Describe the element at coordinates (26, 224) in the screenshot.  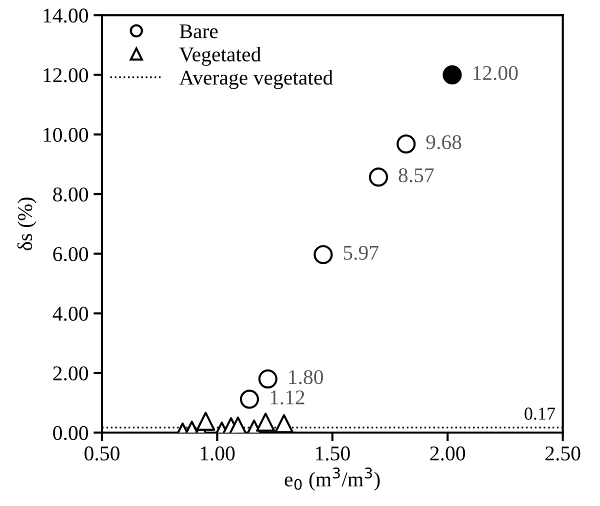
I see `y-axis-title: δs (%)` at that location.